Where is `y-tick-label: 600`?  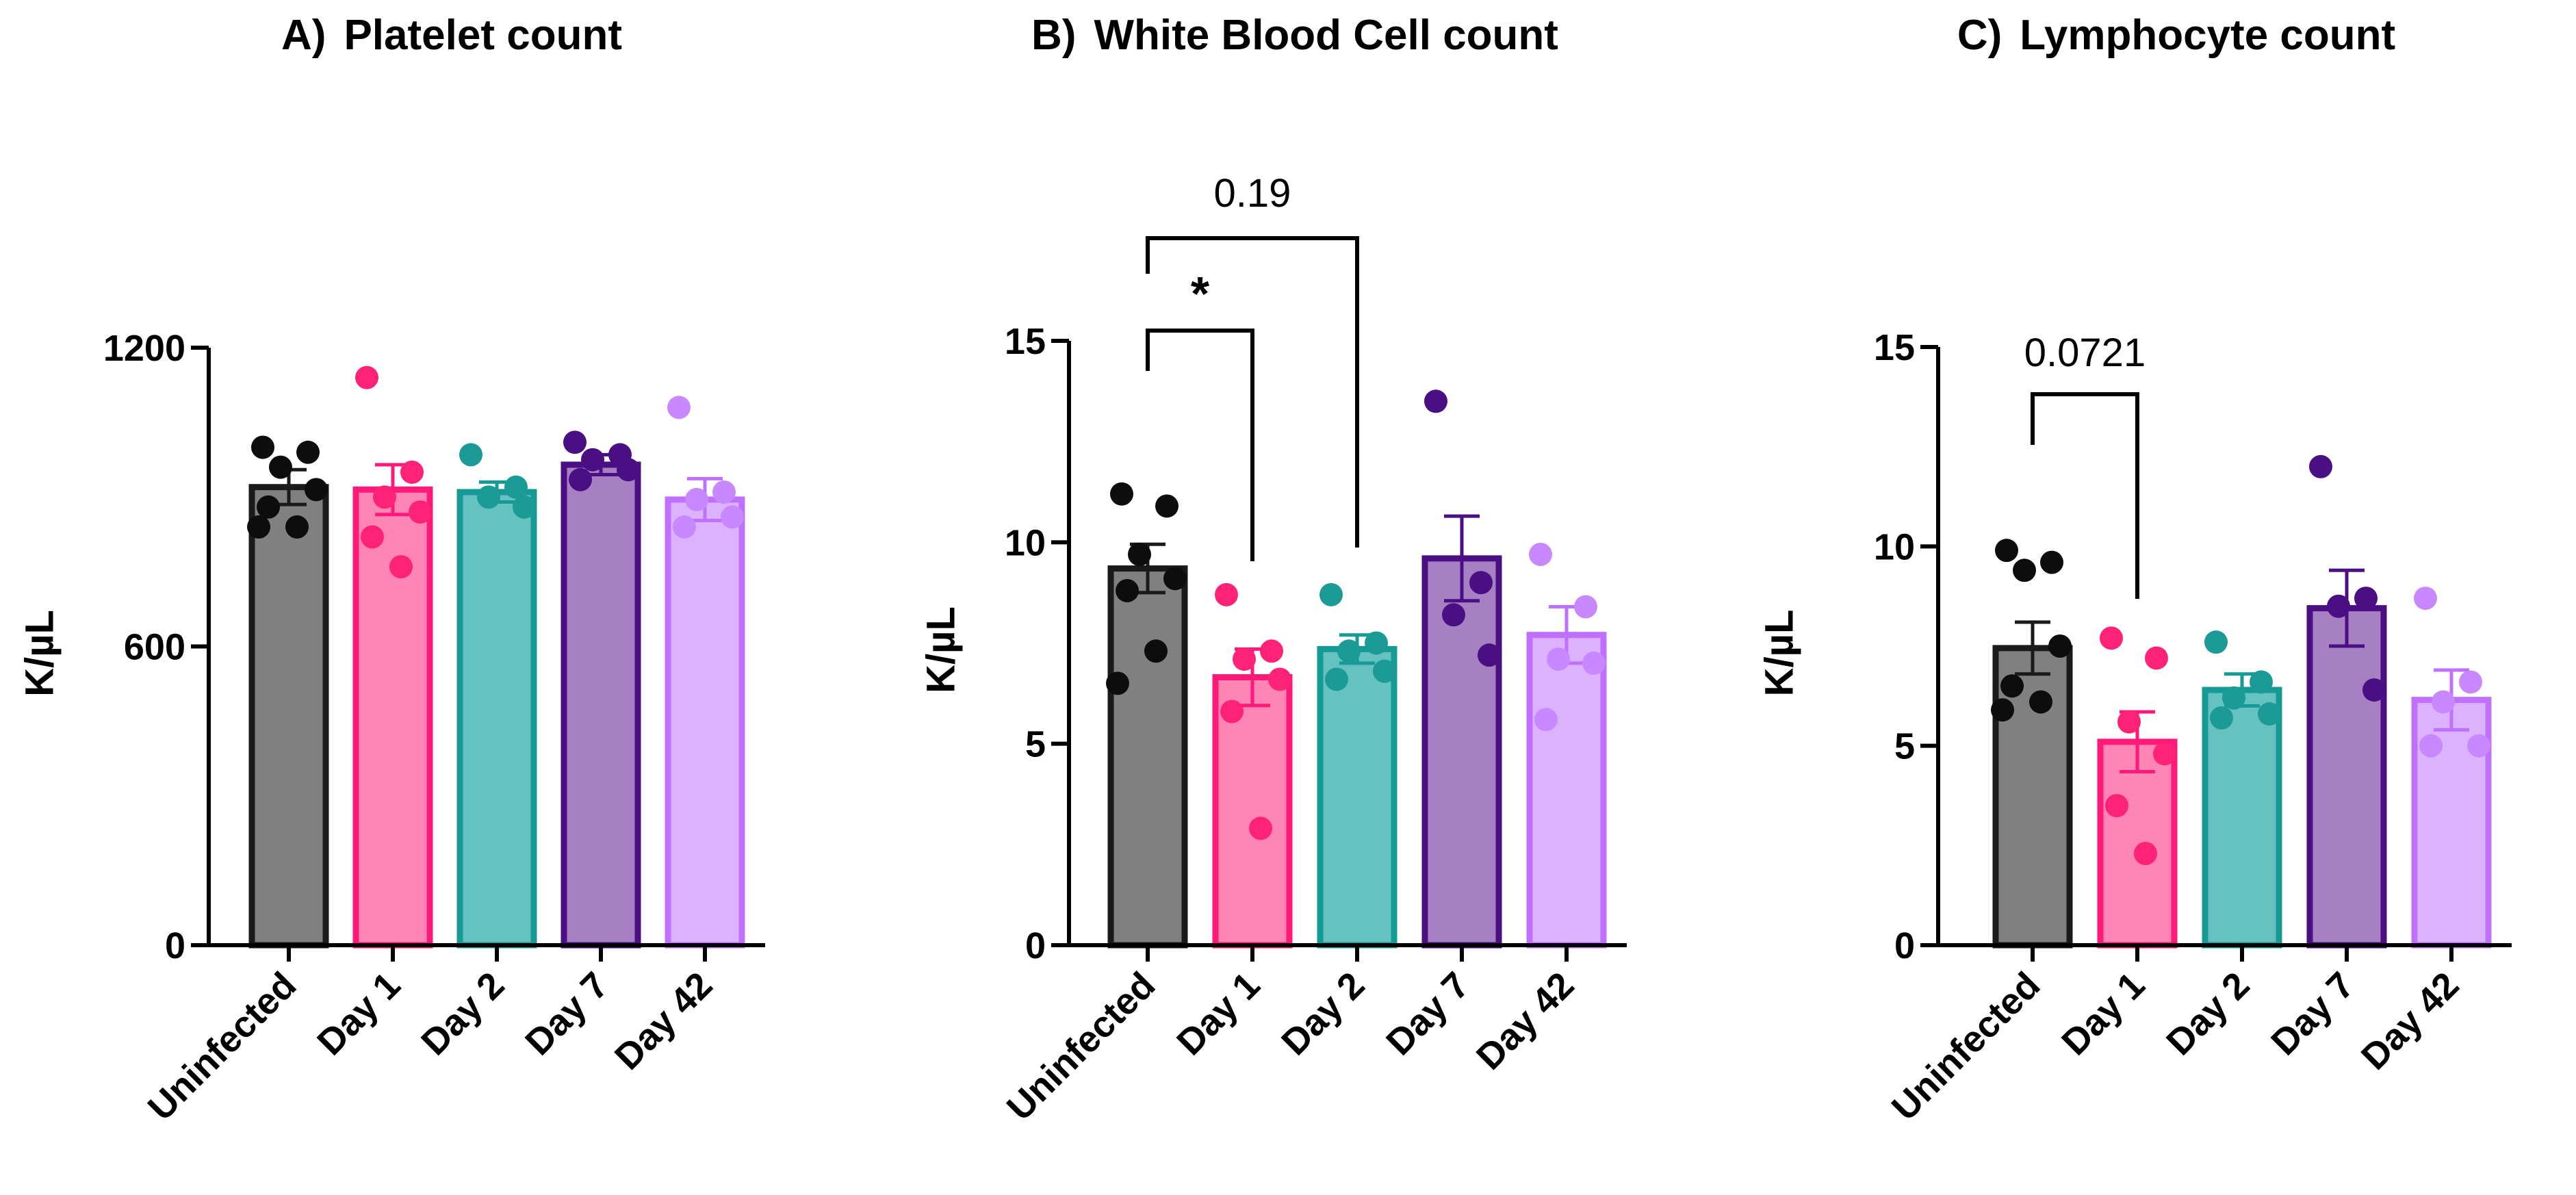 y-tick-label: 600 is located at coordinates (154, 647).